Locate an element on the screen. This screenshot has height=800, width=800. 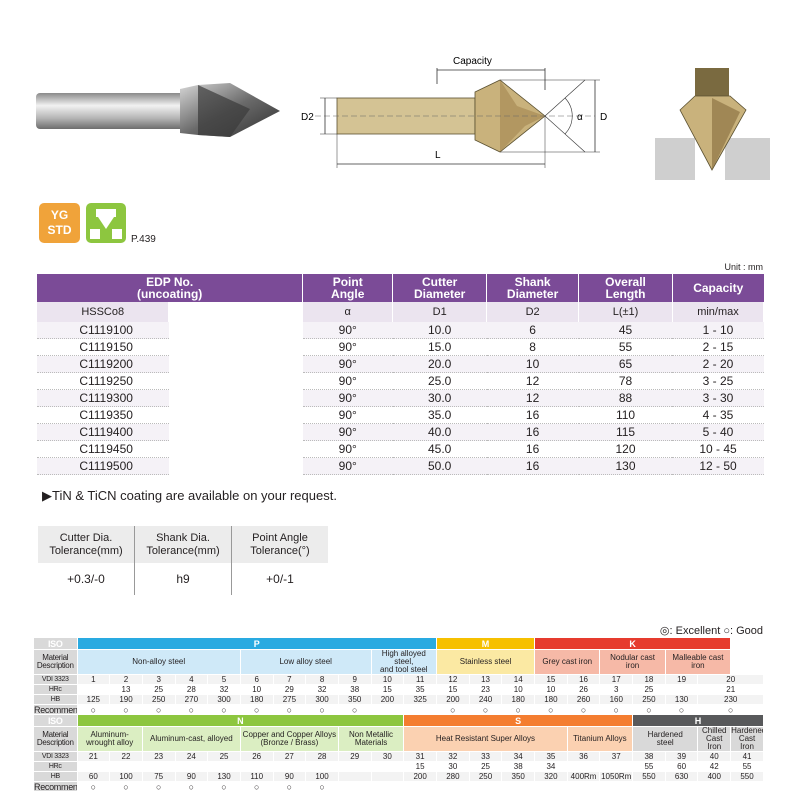
bot-hrc-cell: 42 is located at coordinates (714, 766).